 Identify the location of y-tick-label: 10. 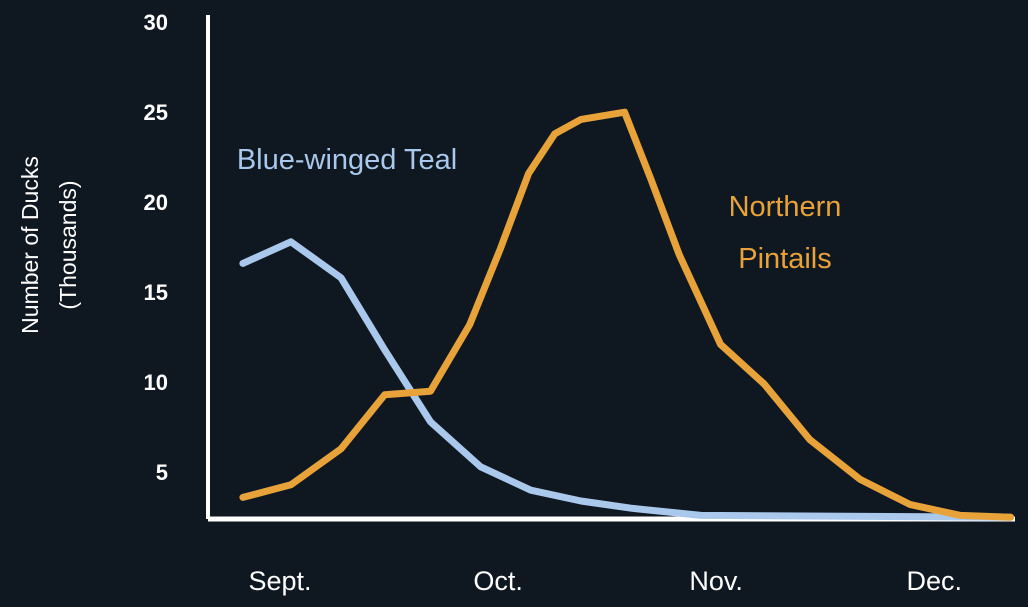
(156, 382).